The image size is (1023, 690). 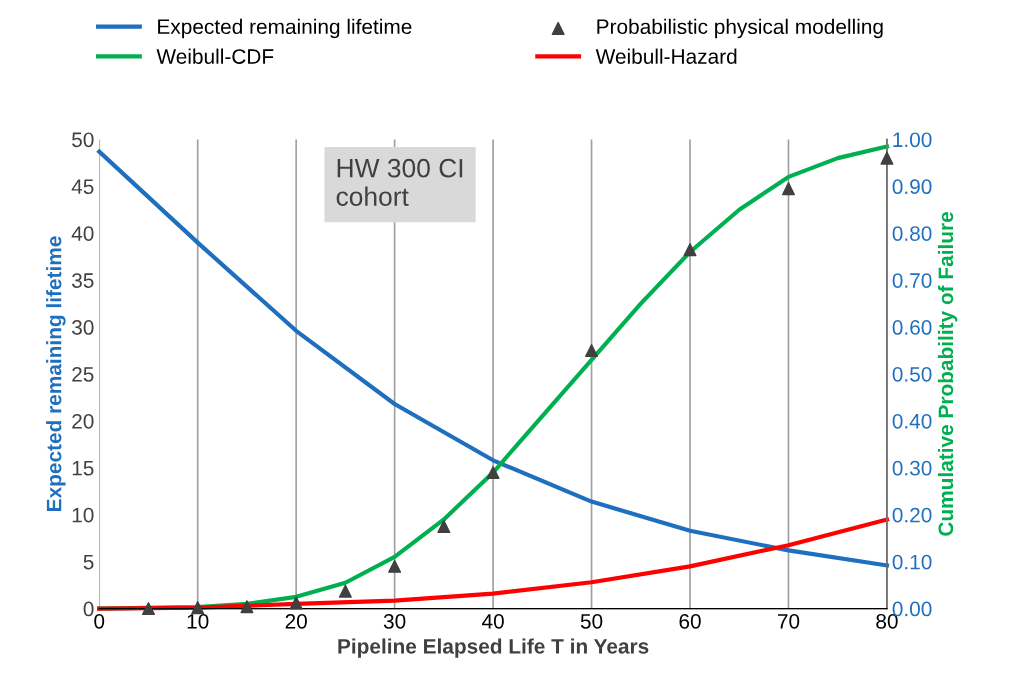 What do you see at coordinates (912, 140) in the screenshot?
I see `y2-tick-label: 1.00` at bounding box center [912, 140].